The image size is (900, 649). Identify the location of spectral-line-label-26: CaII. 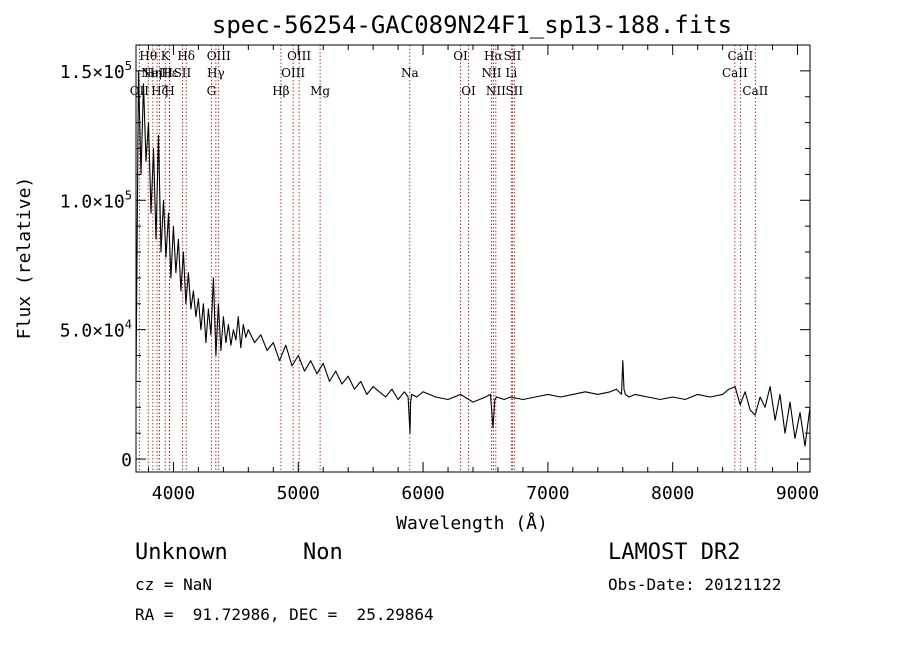
(735, 73).